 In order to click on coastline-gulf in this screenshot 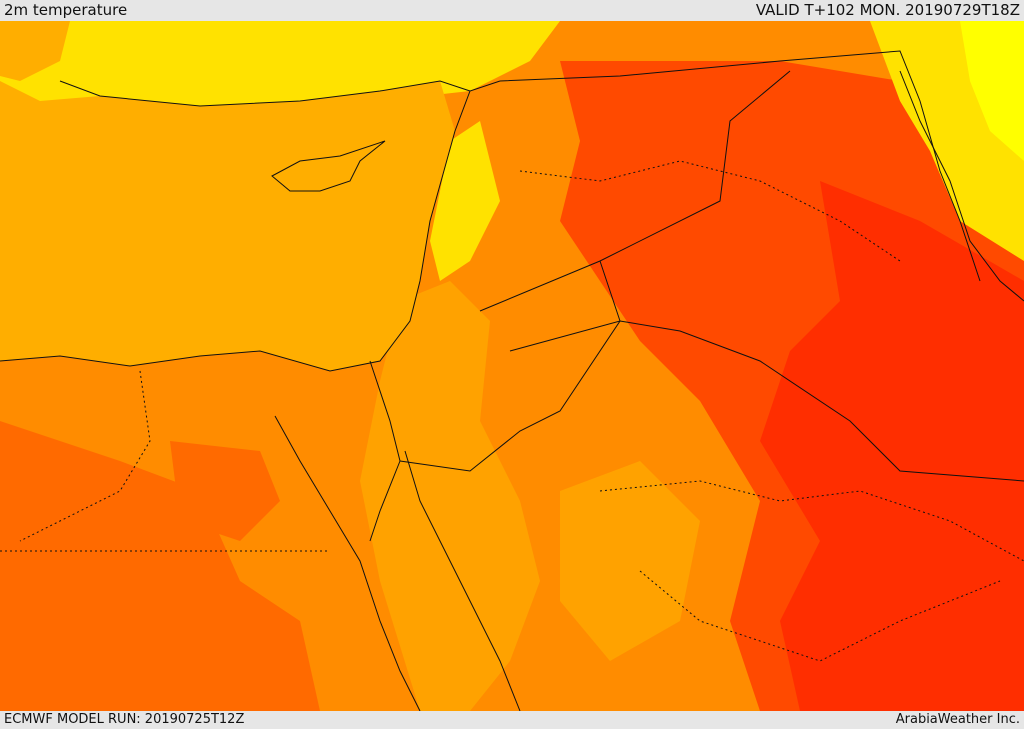, I will do `click(961, 186)`.